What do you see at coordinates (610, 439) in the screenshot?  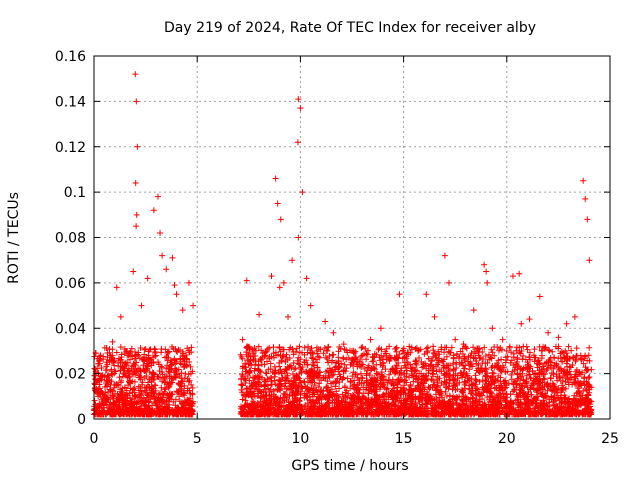 I see `x-tick-label: 25` at bounding box center [610, 439].